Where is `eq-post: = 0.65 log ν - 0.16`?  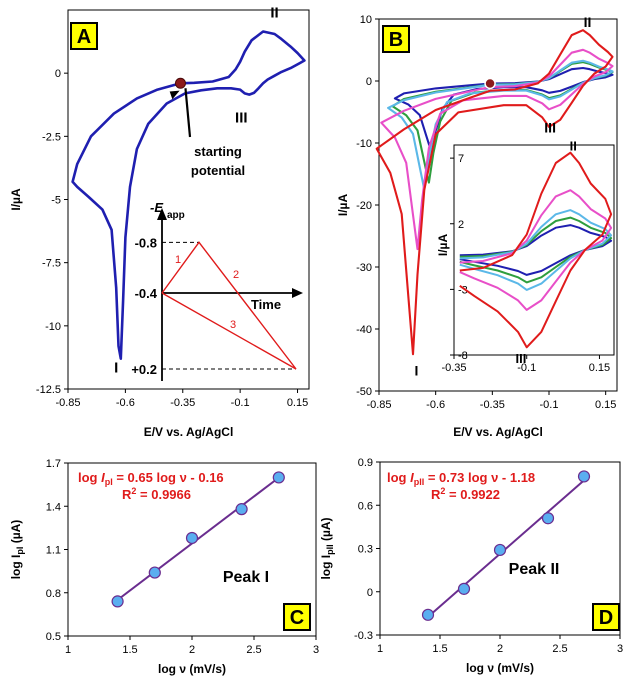
eq-post: = 0.65 log ν - 0.16 is located at coordinates (168, 477).